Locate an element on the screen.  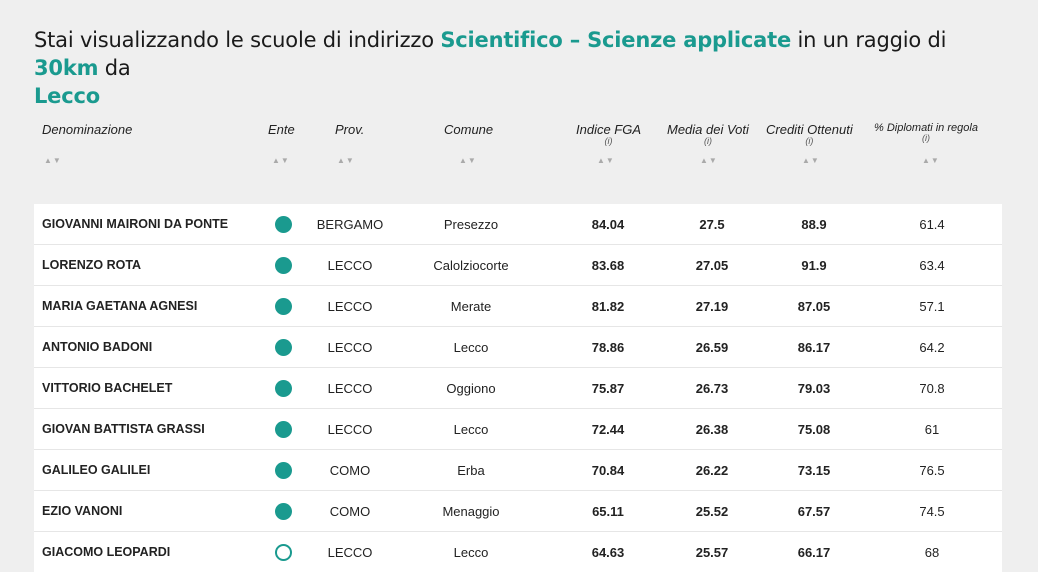
crediti-cell: 88.9 is located at coordinates (814, 224).